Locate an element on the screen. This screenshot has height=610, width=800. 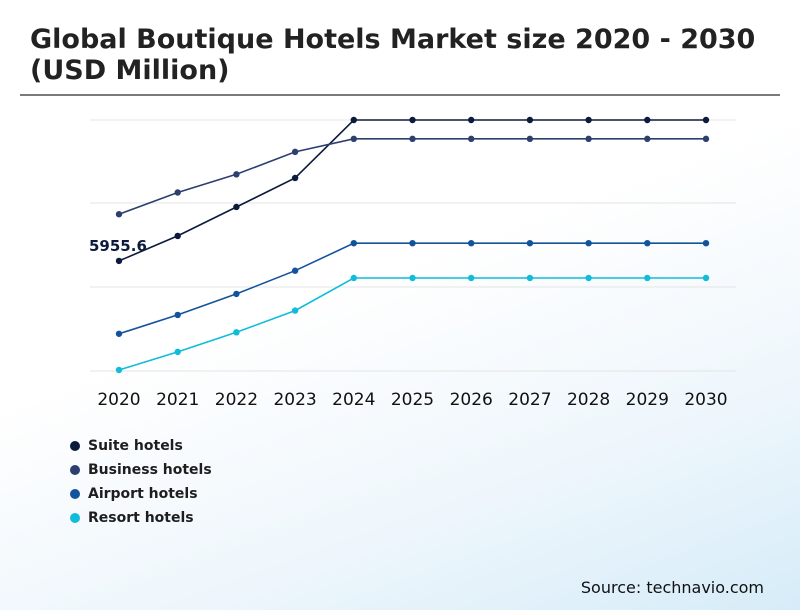
data-point-resort-hotels-2028 is located at coordinates (588, 278).